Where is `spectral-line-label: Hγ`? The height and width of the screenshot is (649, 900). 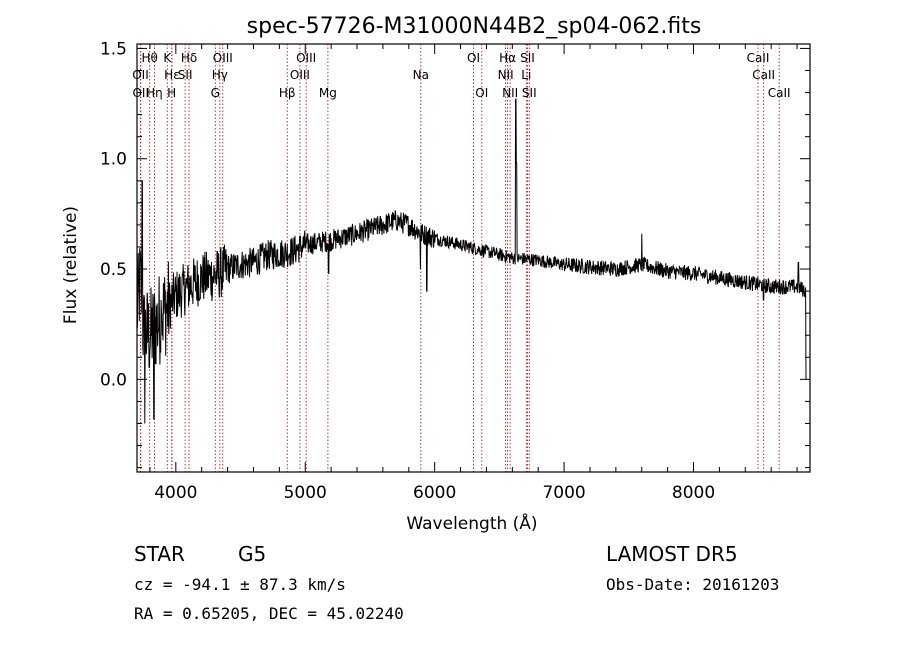
spectral-line-label: Hγ is located at coordinates (220, 75).